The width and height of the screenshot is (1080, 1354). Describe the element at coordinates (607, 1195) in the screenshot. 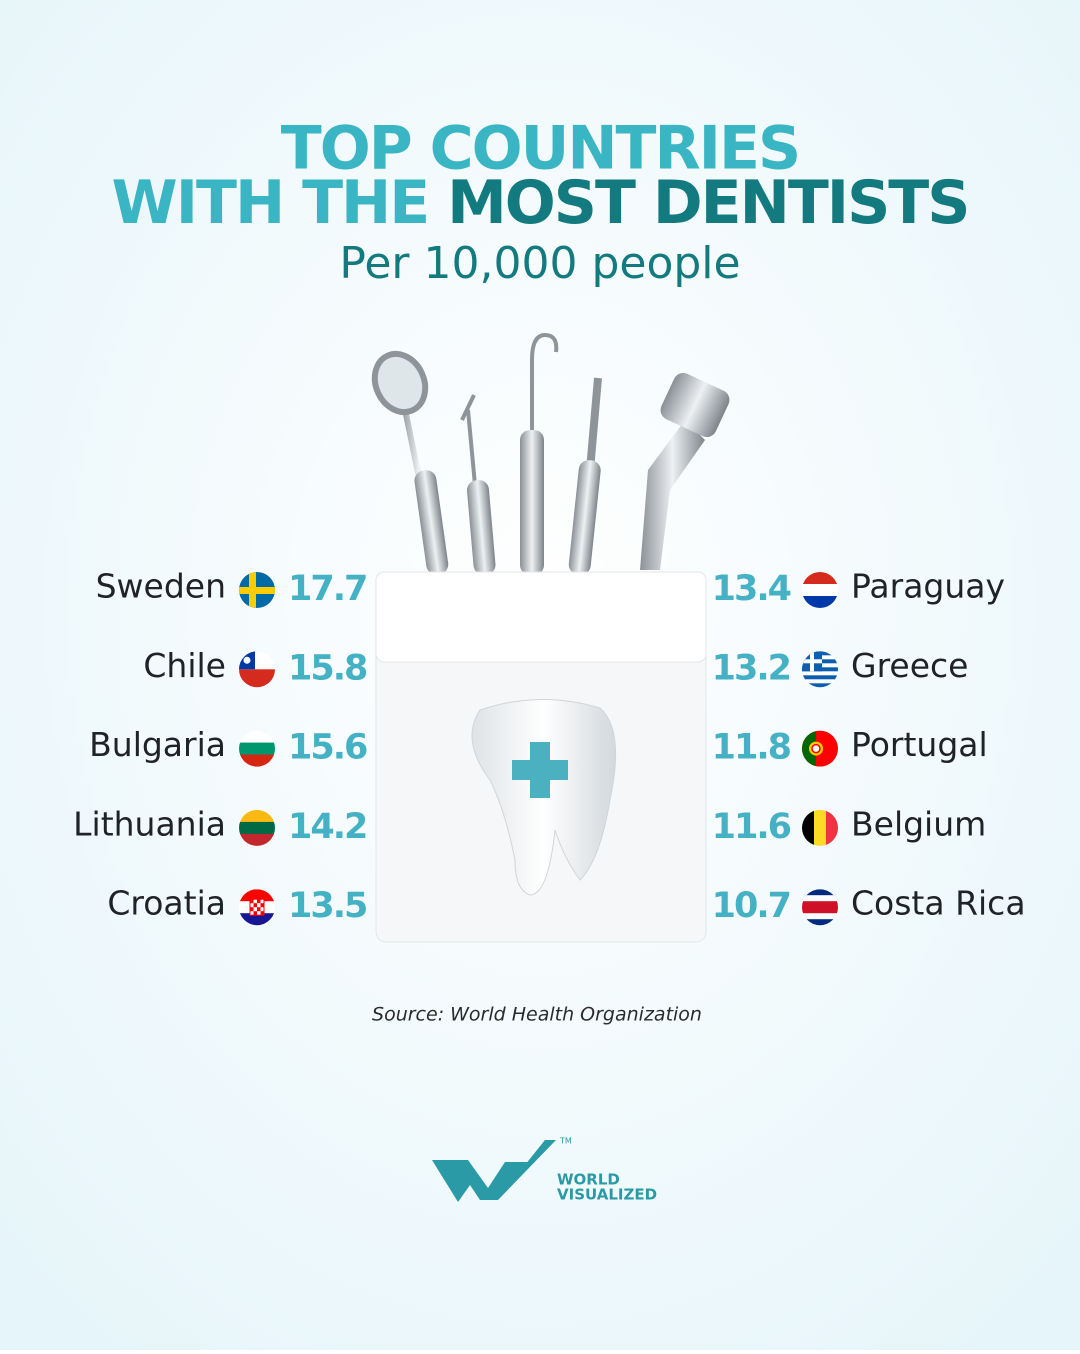

I see `logo-text: VISUALIZED` at that location.